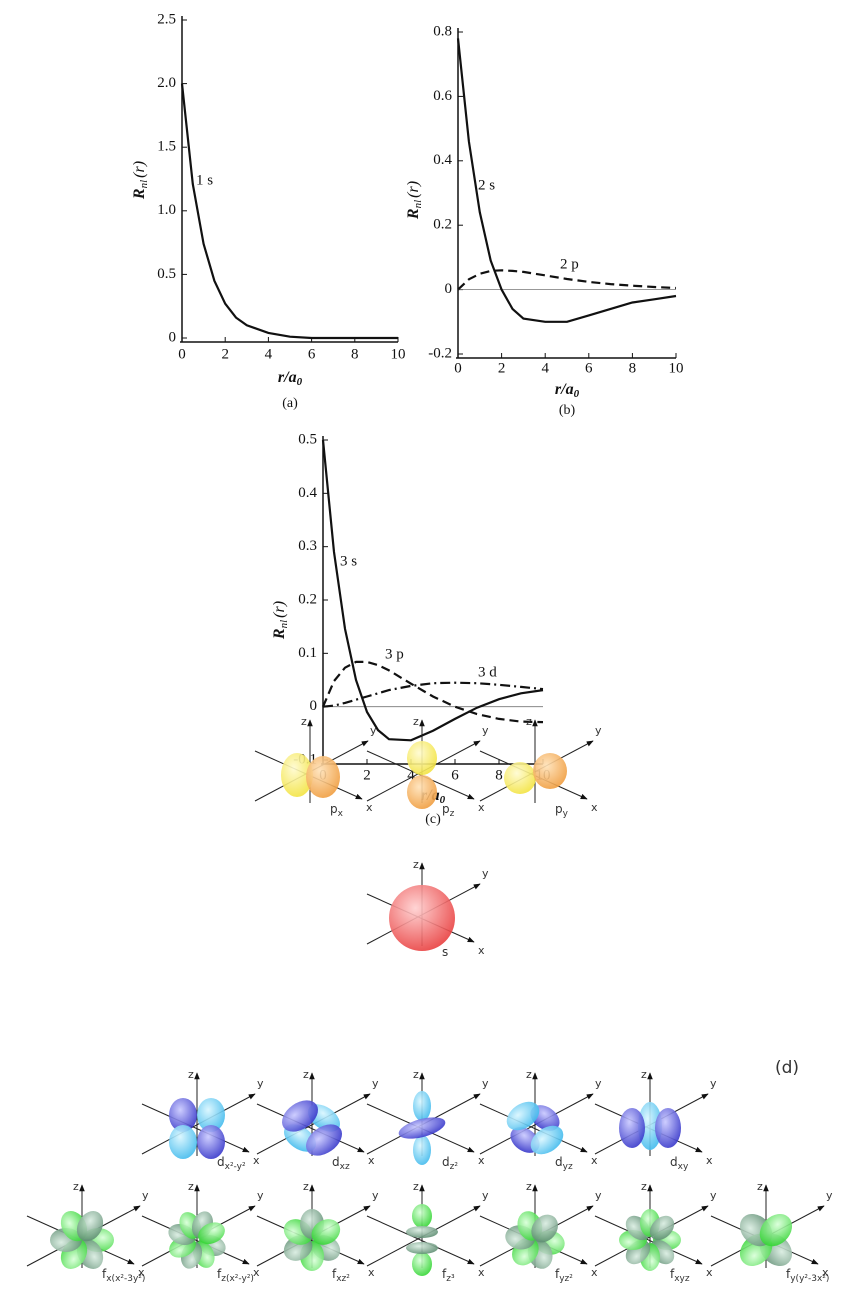 This screenshot has height=1301, width=865. What do you see at coordinates (442, 96) in the screenshot?
I see `y-tick-label: 0.6` at bounding box center [442, 96].